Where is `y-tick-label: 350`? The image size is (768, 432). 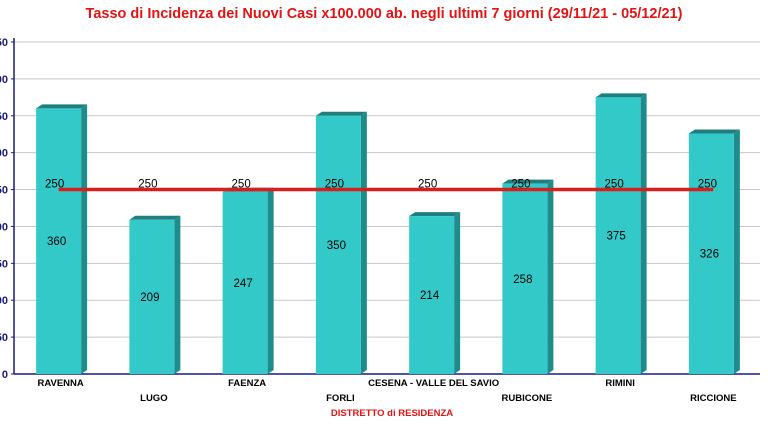
y-tick-label: 350 is located at coordinates (4, 117).